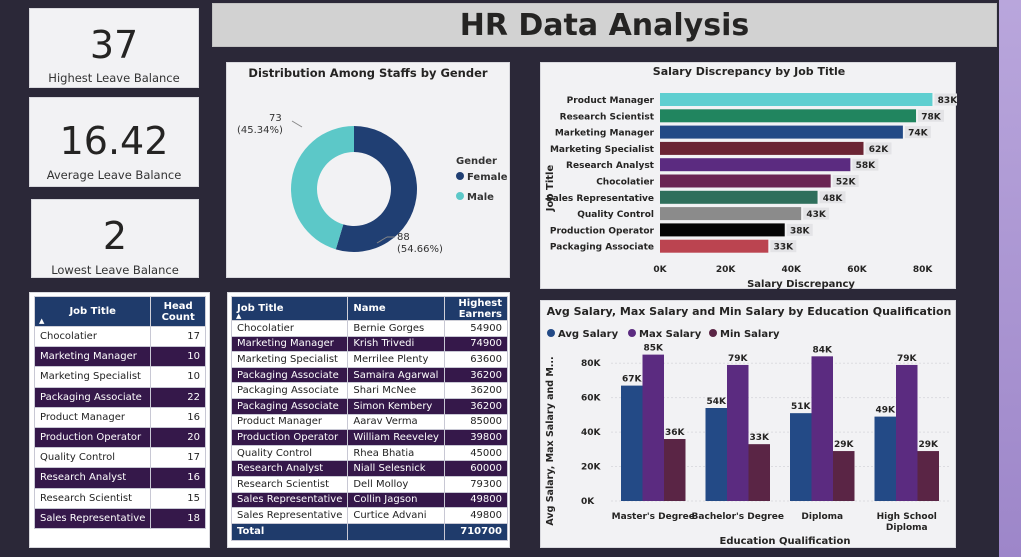 The width and height of the screenshot is (1021, 557). I want to click on table-row: Production Operator William Reeveley 39800, so click(369, 437).